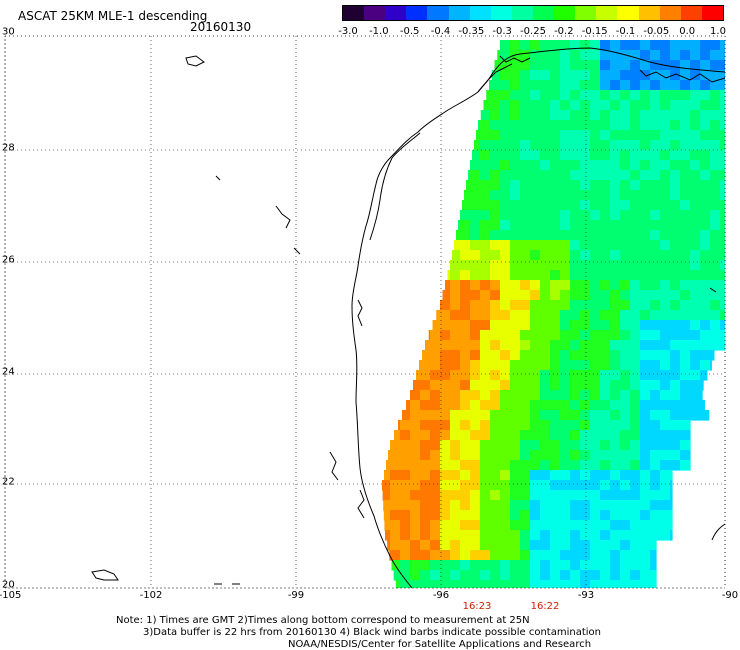  What do you see at coordinates (113, 16) in the screenshot?
I see `product-title: ASCAT 25KM MLE-1 descending` at bounding box center [113, 16].